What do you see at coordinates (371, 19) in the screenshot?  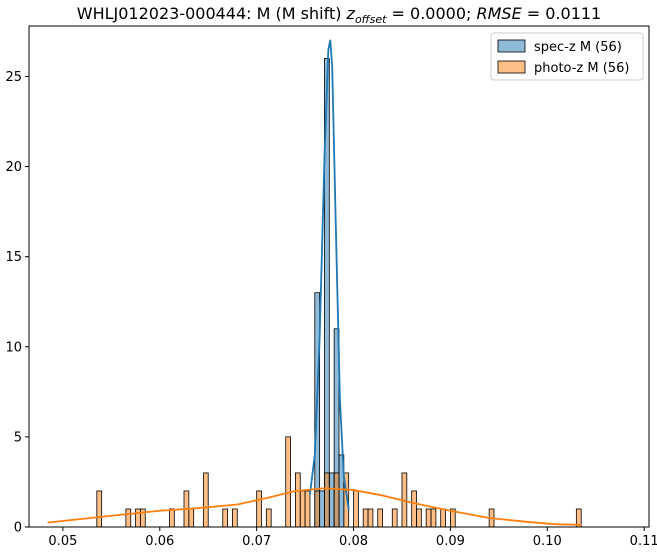 I see `title-z-subscript: offset` at bounding box center [371, 19].